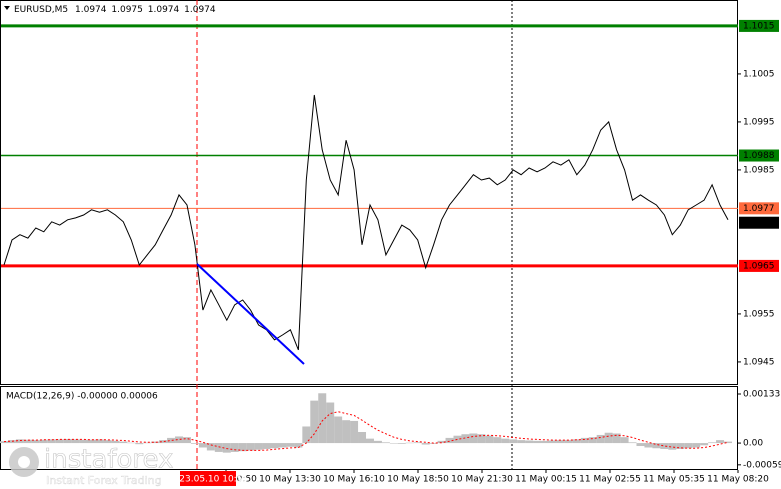 The width and height of the screenshot is (781, 489). What do you see at coordinates (738, 480) in the screenshot?
I see `x-tick-label: 11 May 08:20` at bounding box center [738, 480].